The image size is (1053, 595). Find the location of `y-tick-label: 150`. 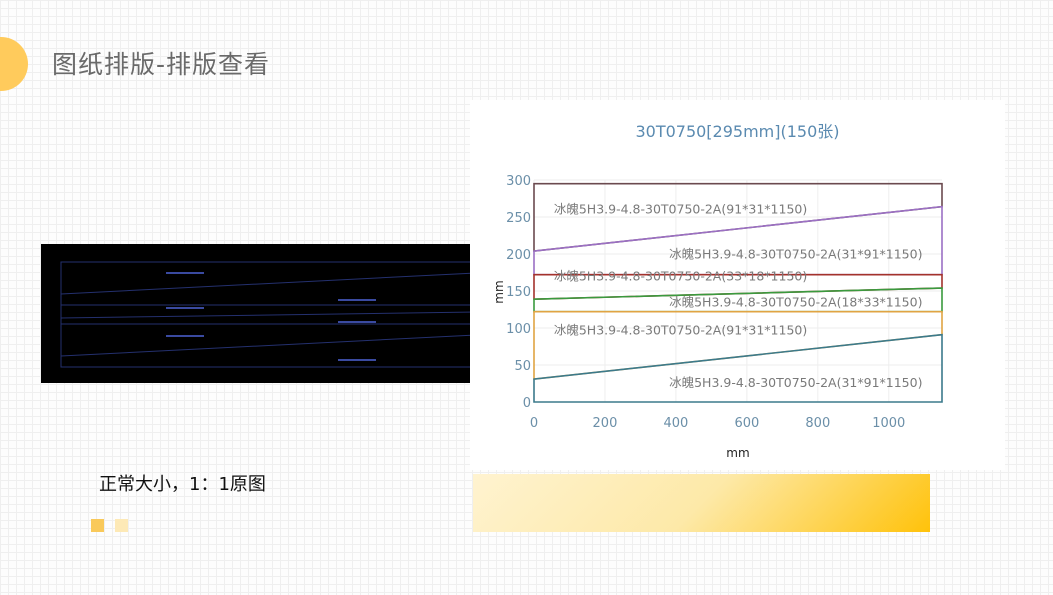

y-tick-label: 150 is located at coordinates (518, 292).